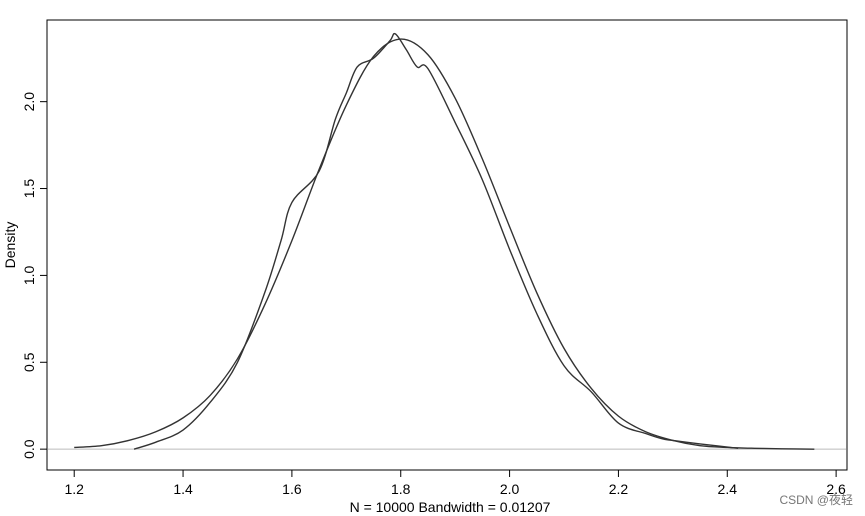 Image resolution: width=865 pixels, height=516 pixels. Describe the element at coordinates (450, 507) in the screenshot. I see `x-axis-label: N = 10000 Bandwidth = 0.01207` at that location.